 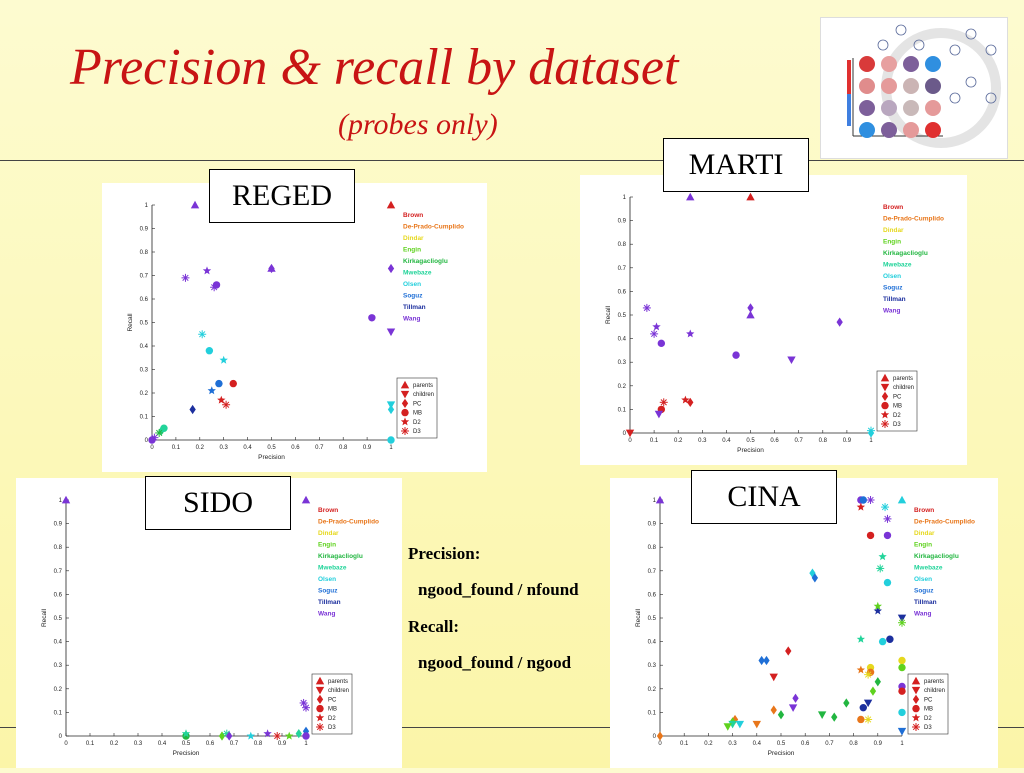 What do you see at coordinates (622, 340) in the screenshot?
I see `y-tick-label: 0.4` at bounding box center [622, 340].